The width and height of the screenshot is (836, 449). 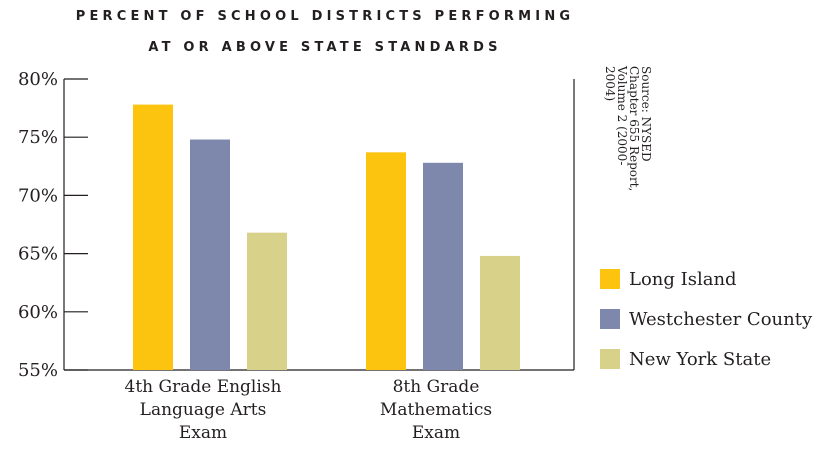 I want to click on y-tick-label: 70%, so click(x=38, y=195).